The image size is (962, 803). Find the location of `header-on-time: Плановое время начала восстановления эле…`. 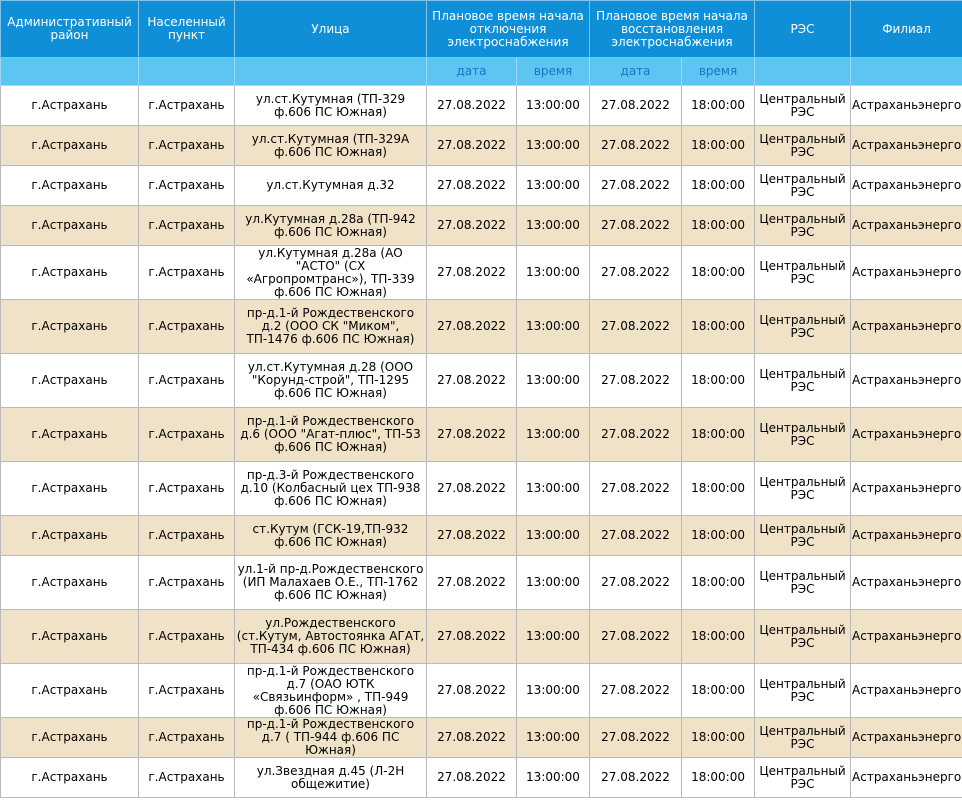

header-on-time: Плановое время начала восстановления эле… is located at coordinates (672, 29).